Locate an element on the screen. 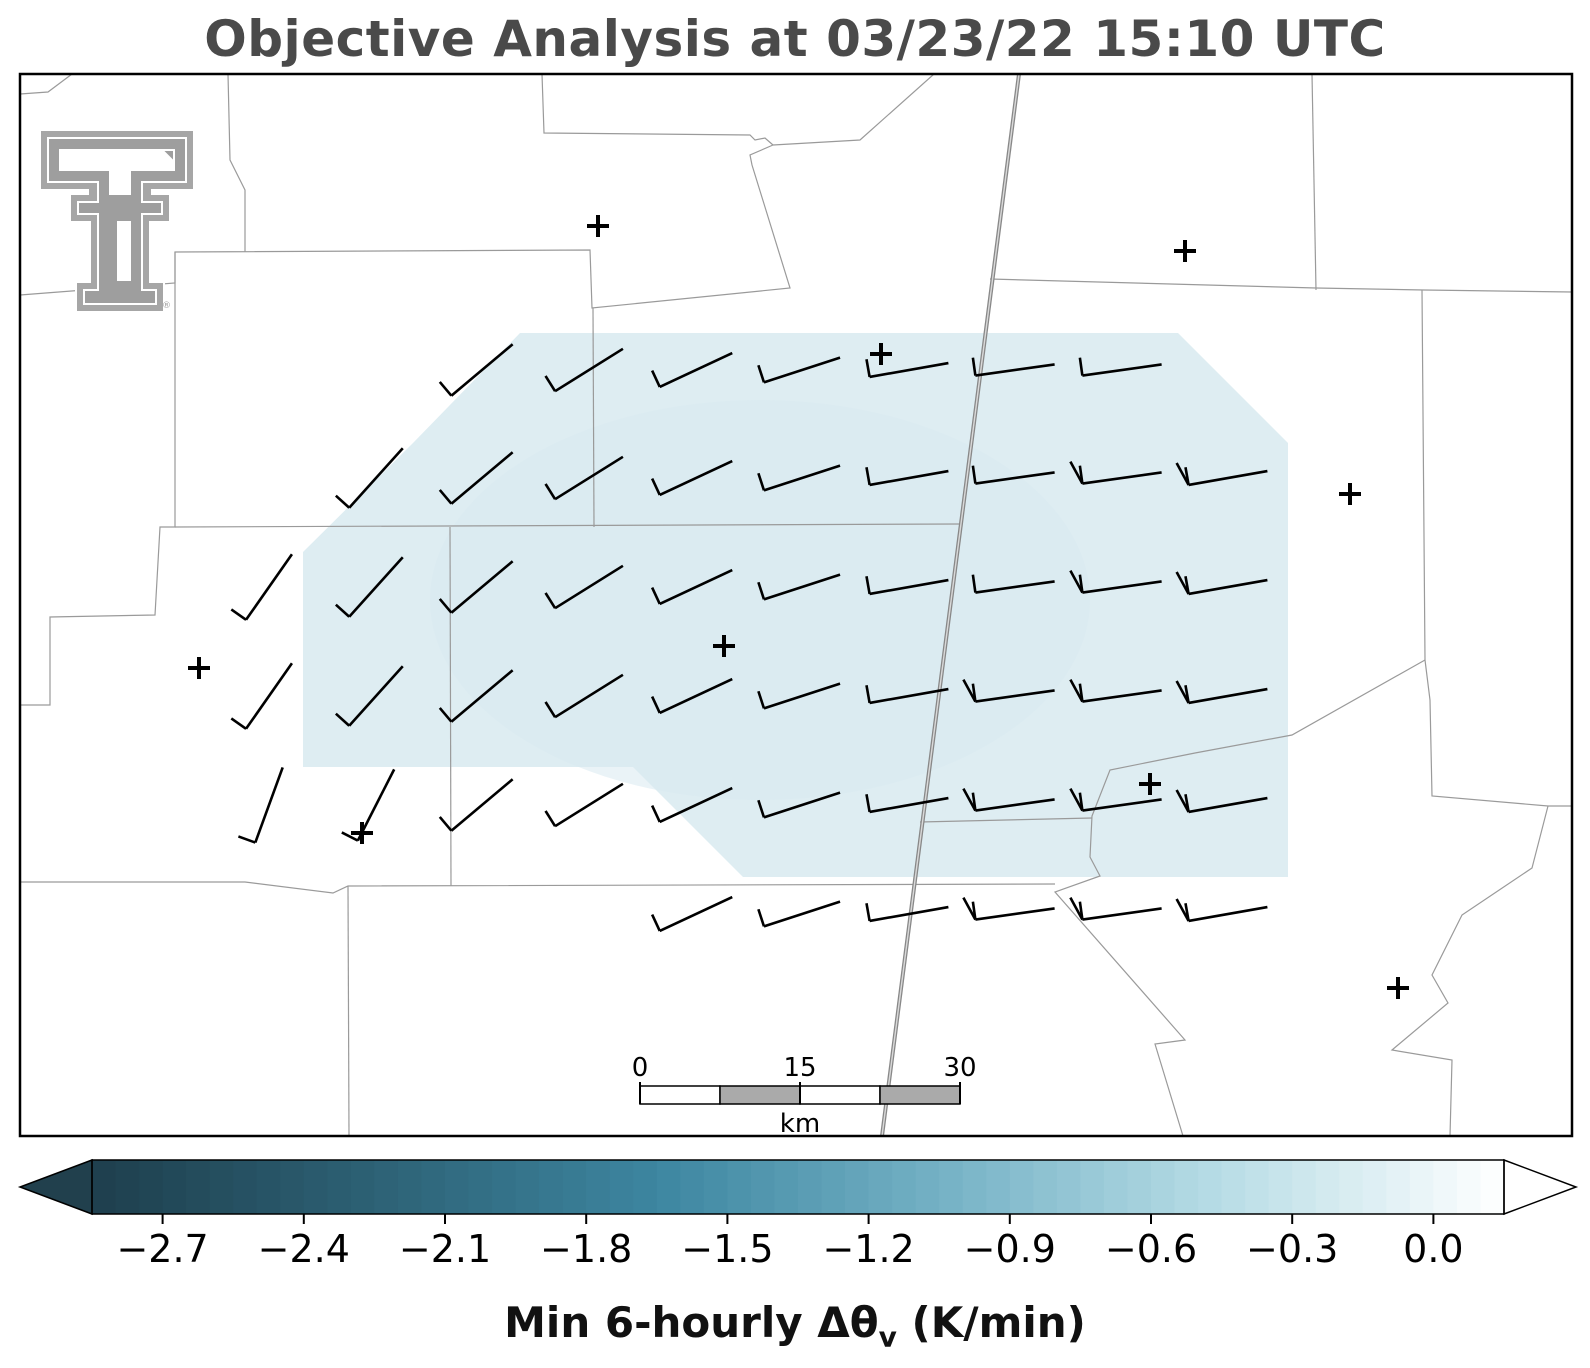  colorbar-tick-label: −2.4 is located at coordinates (304, 1249).